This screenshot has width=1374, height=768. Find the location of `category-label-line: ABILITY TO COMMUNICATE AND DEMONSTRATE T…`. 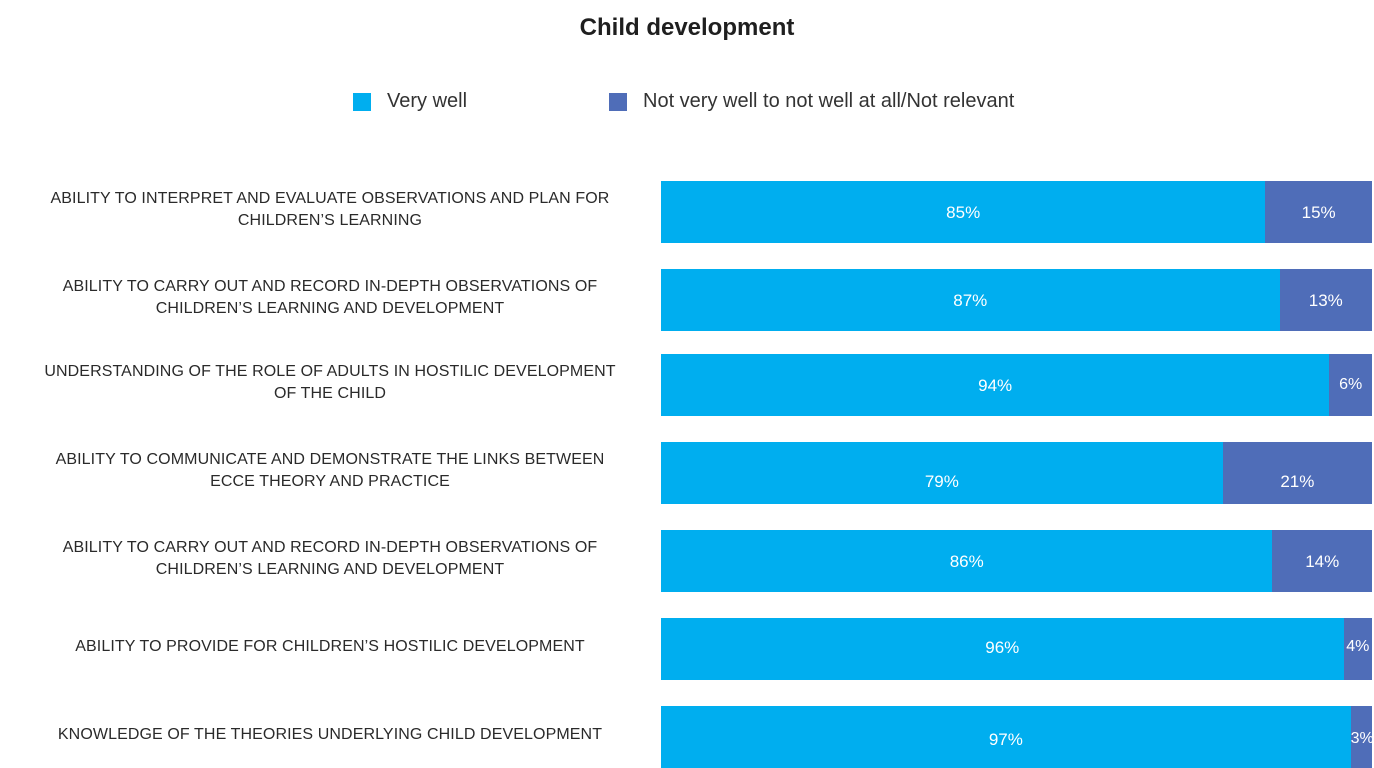

category-label-line: ABILITY TO COMMUNICATE AND DEMONSTRATE T… is located at coordinates (330, 460).